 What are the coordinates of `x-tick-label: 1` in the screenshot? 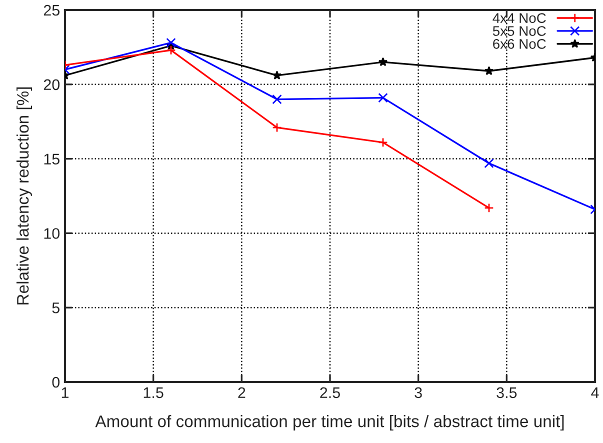 It's located at (65, 392).